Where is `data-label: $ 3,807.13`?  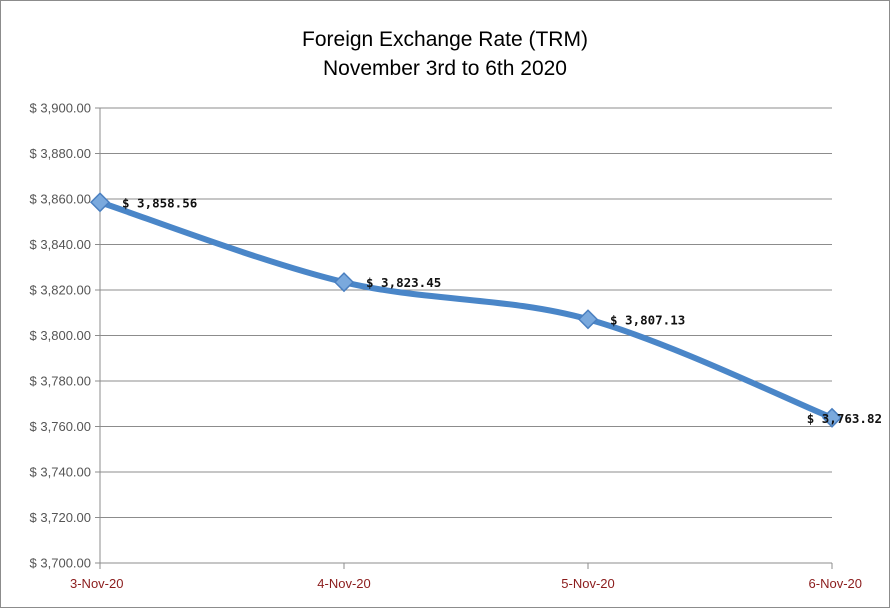
data-label: $ 3,807.13 is located at coordinates (647, 319).